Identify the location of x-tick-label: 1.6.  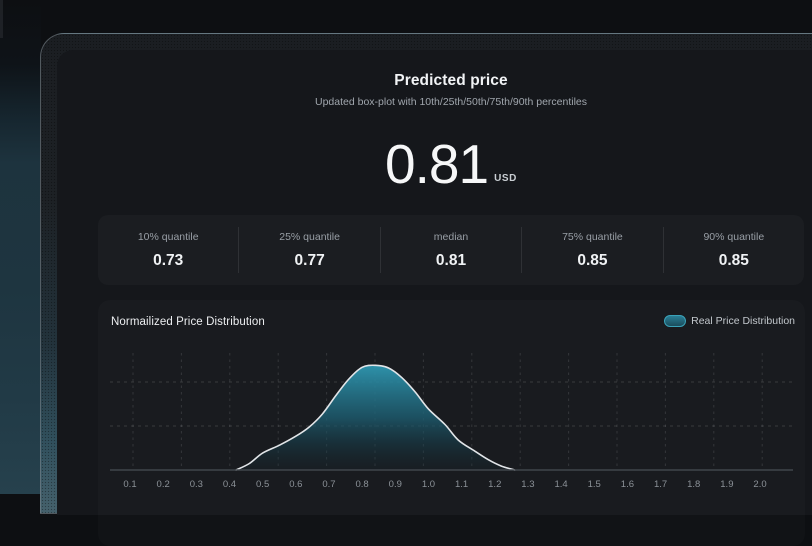
(627, 484).